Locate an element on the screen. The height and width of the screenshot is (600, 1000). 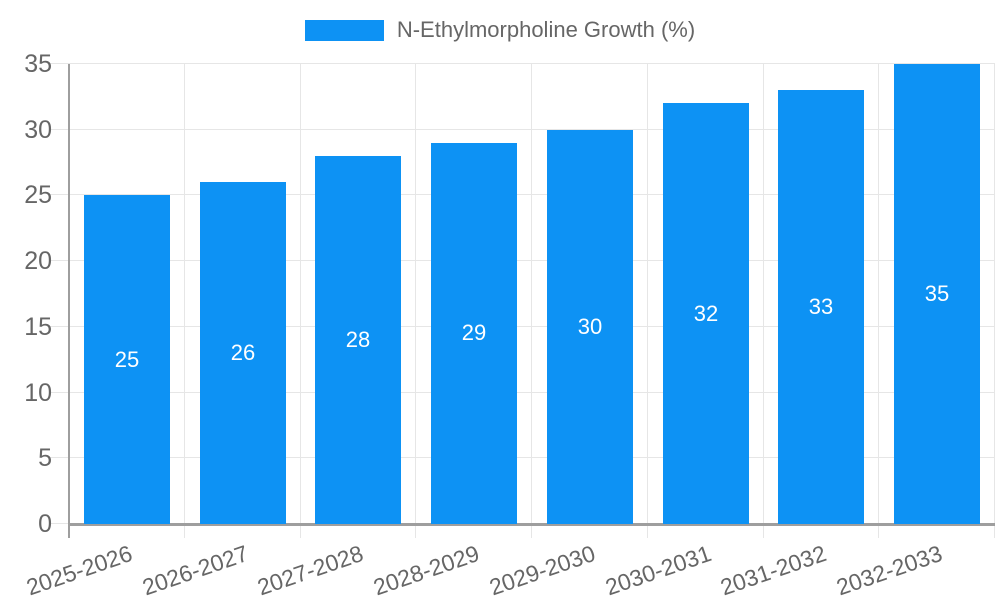
bar-value-label: 28 is located at coordinates (358, 339).